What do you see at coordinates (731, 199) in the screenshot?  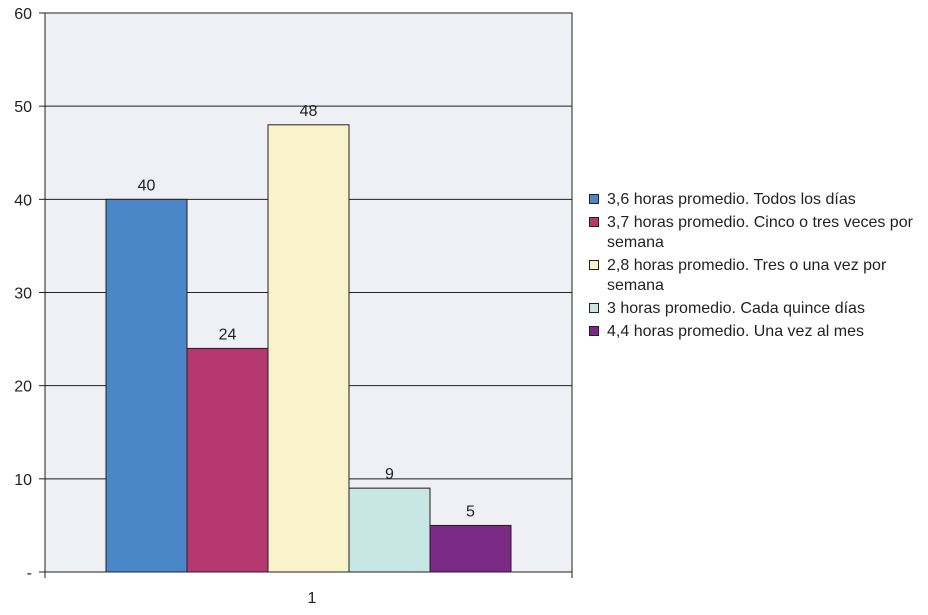 I see `legend-label: 3,6 horas promedio. Todos los días` at bounding box center [731, 199].